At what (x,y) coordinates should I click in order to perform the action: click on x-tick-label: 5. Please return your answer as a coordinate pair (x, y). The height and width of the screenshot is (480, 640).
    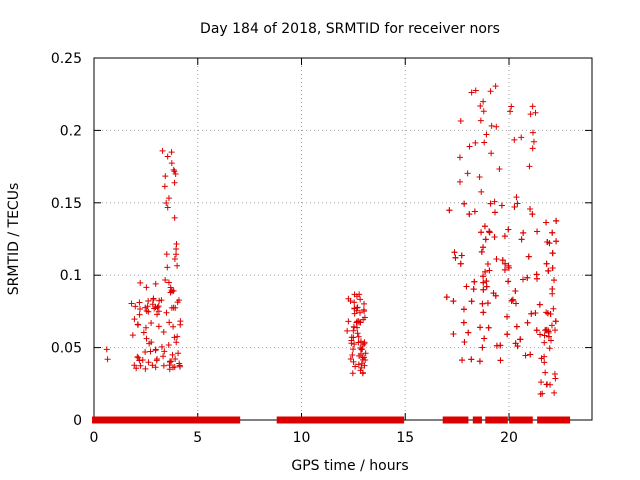
    Looking at the image, I should click on (197, 438).